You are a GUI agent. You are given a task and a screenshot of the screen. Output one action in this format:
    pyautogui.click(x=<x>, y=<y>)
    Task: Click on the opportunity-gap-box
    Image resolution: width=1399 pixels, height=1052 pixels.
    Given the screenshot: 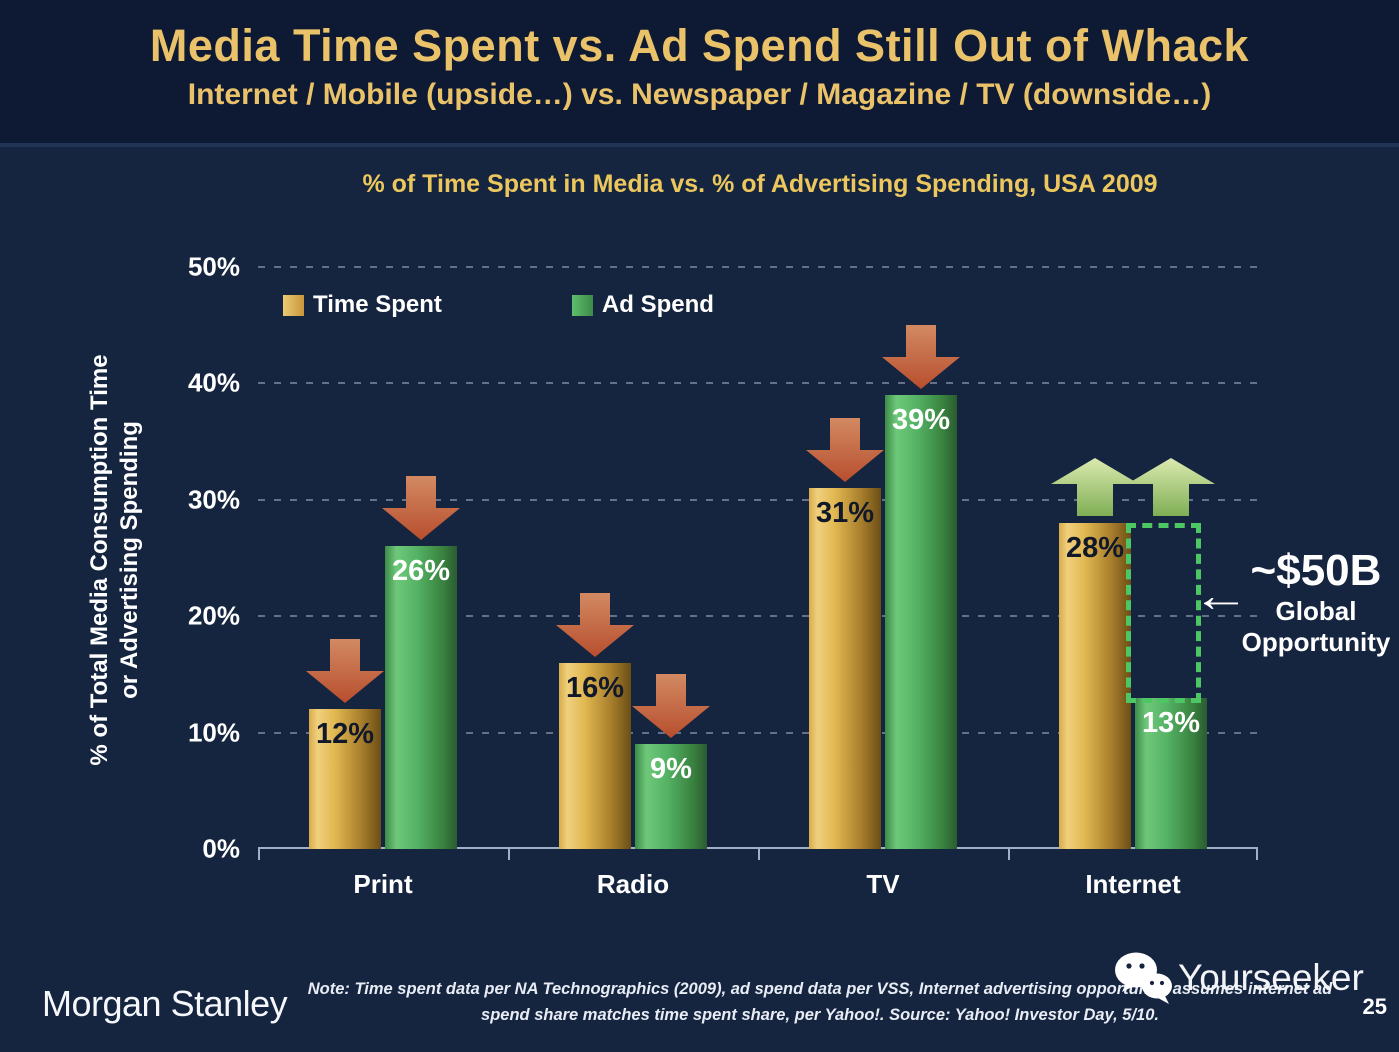 What is the action you would take?
    pyautogui.click(x=1163, y=613)
    